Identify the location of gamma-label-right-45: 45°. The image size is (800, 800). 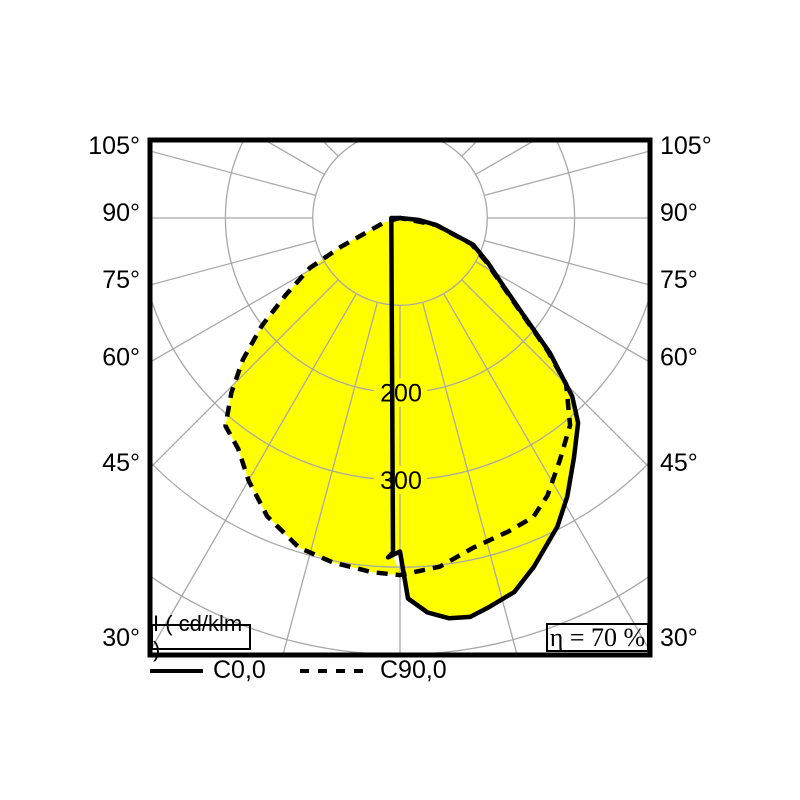
(679, 463).